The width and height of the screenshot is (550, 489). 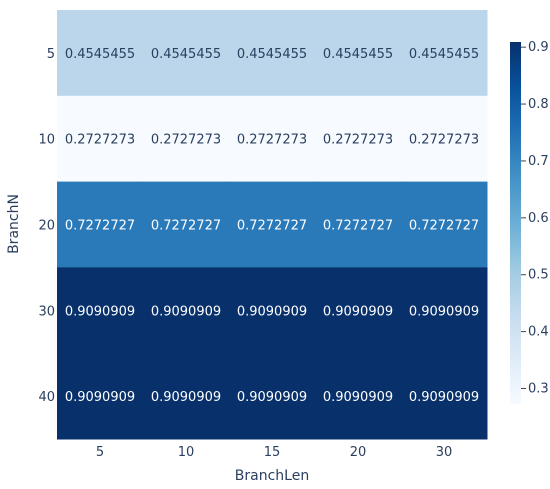 What do you see at coordinates (515, 223) in the screenshot?
I see `colorbar` at bounding box center [515, 223].